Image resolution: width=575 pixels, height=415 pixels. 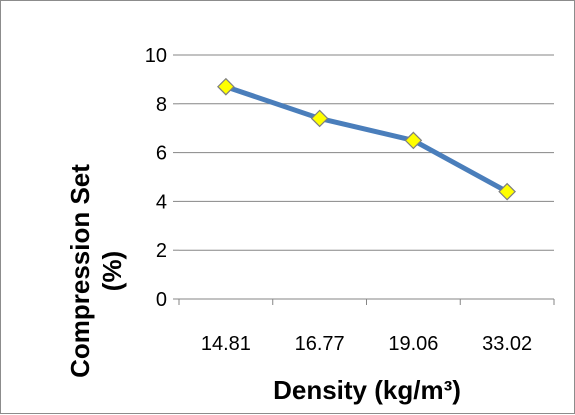 I want to click on x-tick-labels: 14.81 16.77 19.06 33.02, so click(x=366, y=344).